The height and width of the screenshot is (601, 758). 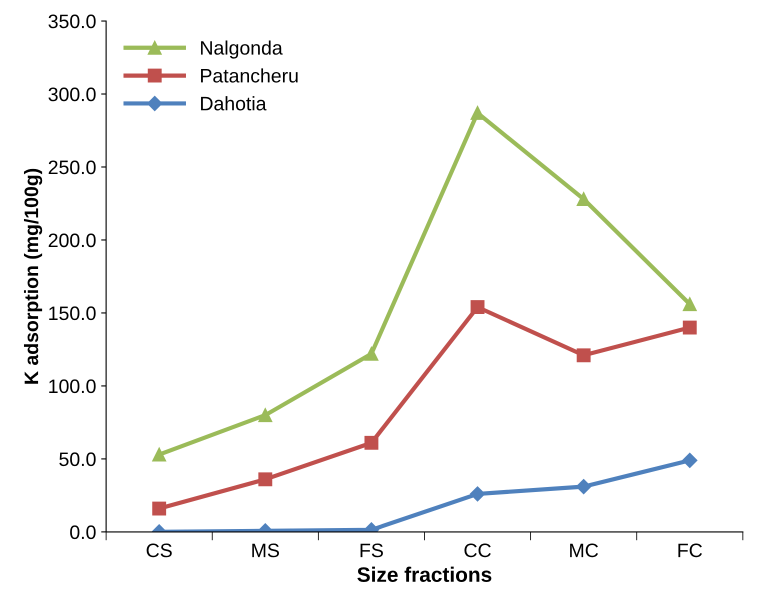 What do you see at coordinates (83, 532) in the screenshot?
I see `y-tick-label: 0.0` at bounding box center [83, 532].